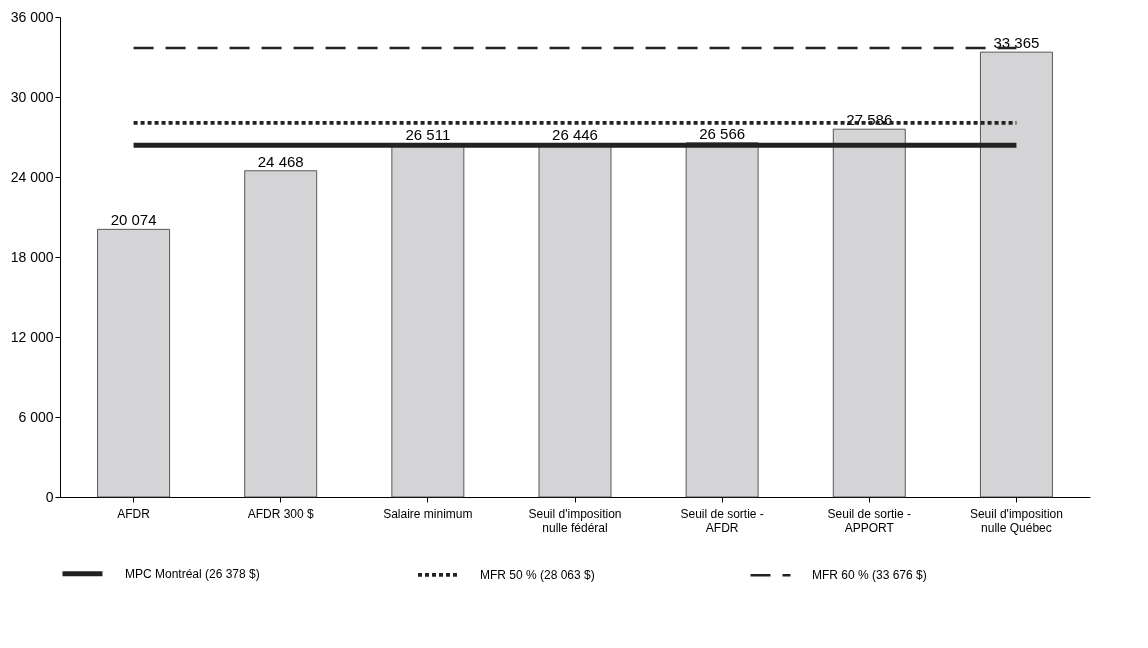 Image resolution: width=1148 pixels, height=648 pixels. What do you see at coordinates (1016, 520) in the screenshot?
I see `x-tick-label: Seuil d'imposition nulle Québec` at bounding box center [1016, 520].